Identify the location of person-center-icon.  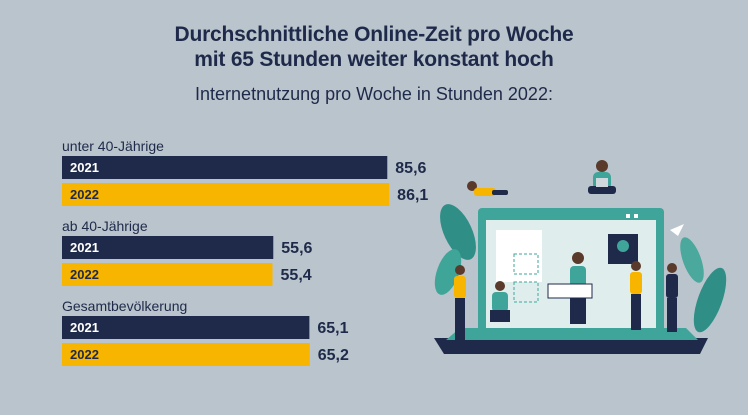
(570, 288).